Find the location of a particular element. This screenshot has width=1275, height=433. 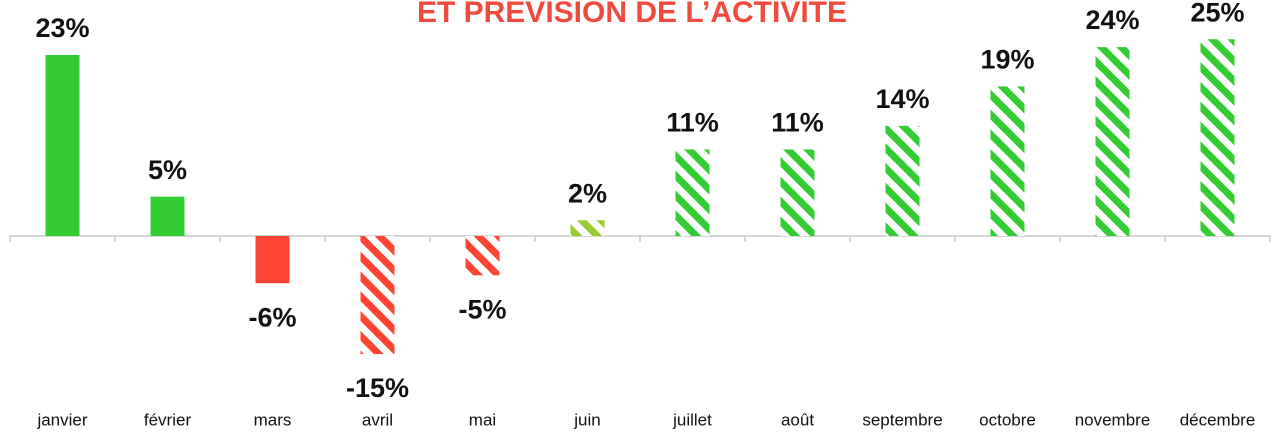

x-tick-label: avril is located at coordinates (377, 419).